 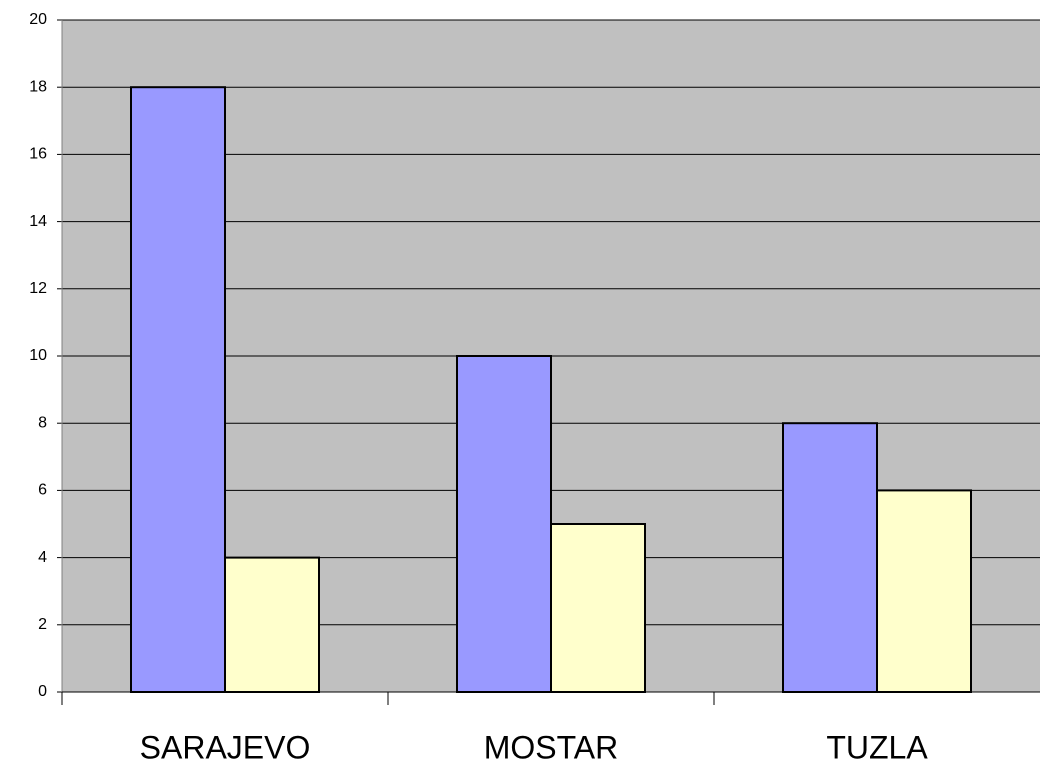 I want to click on y-tick-label: 12, so click(x=38, y=288).